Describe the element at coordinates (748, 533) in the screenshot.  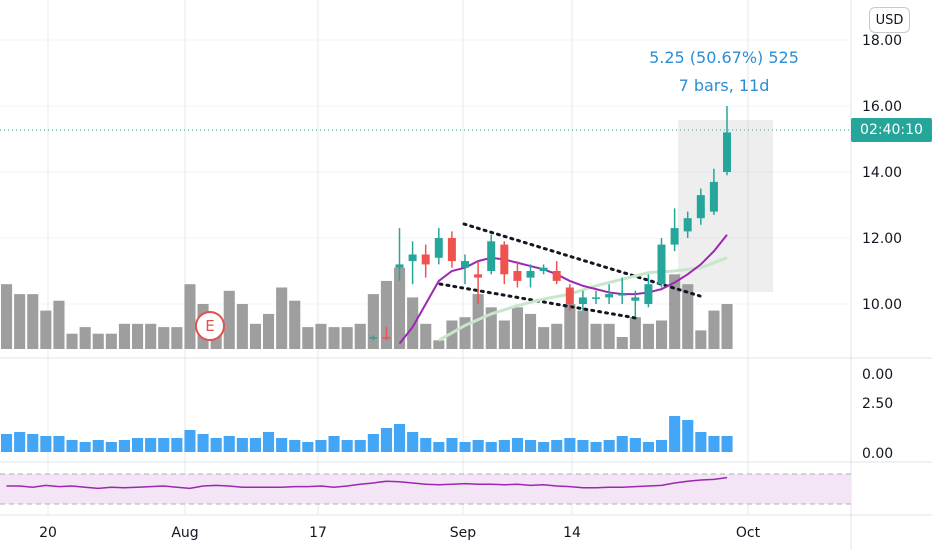
I see `time-tick-label: Oct` at that location.